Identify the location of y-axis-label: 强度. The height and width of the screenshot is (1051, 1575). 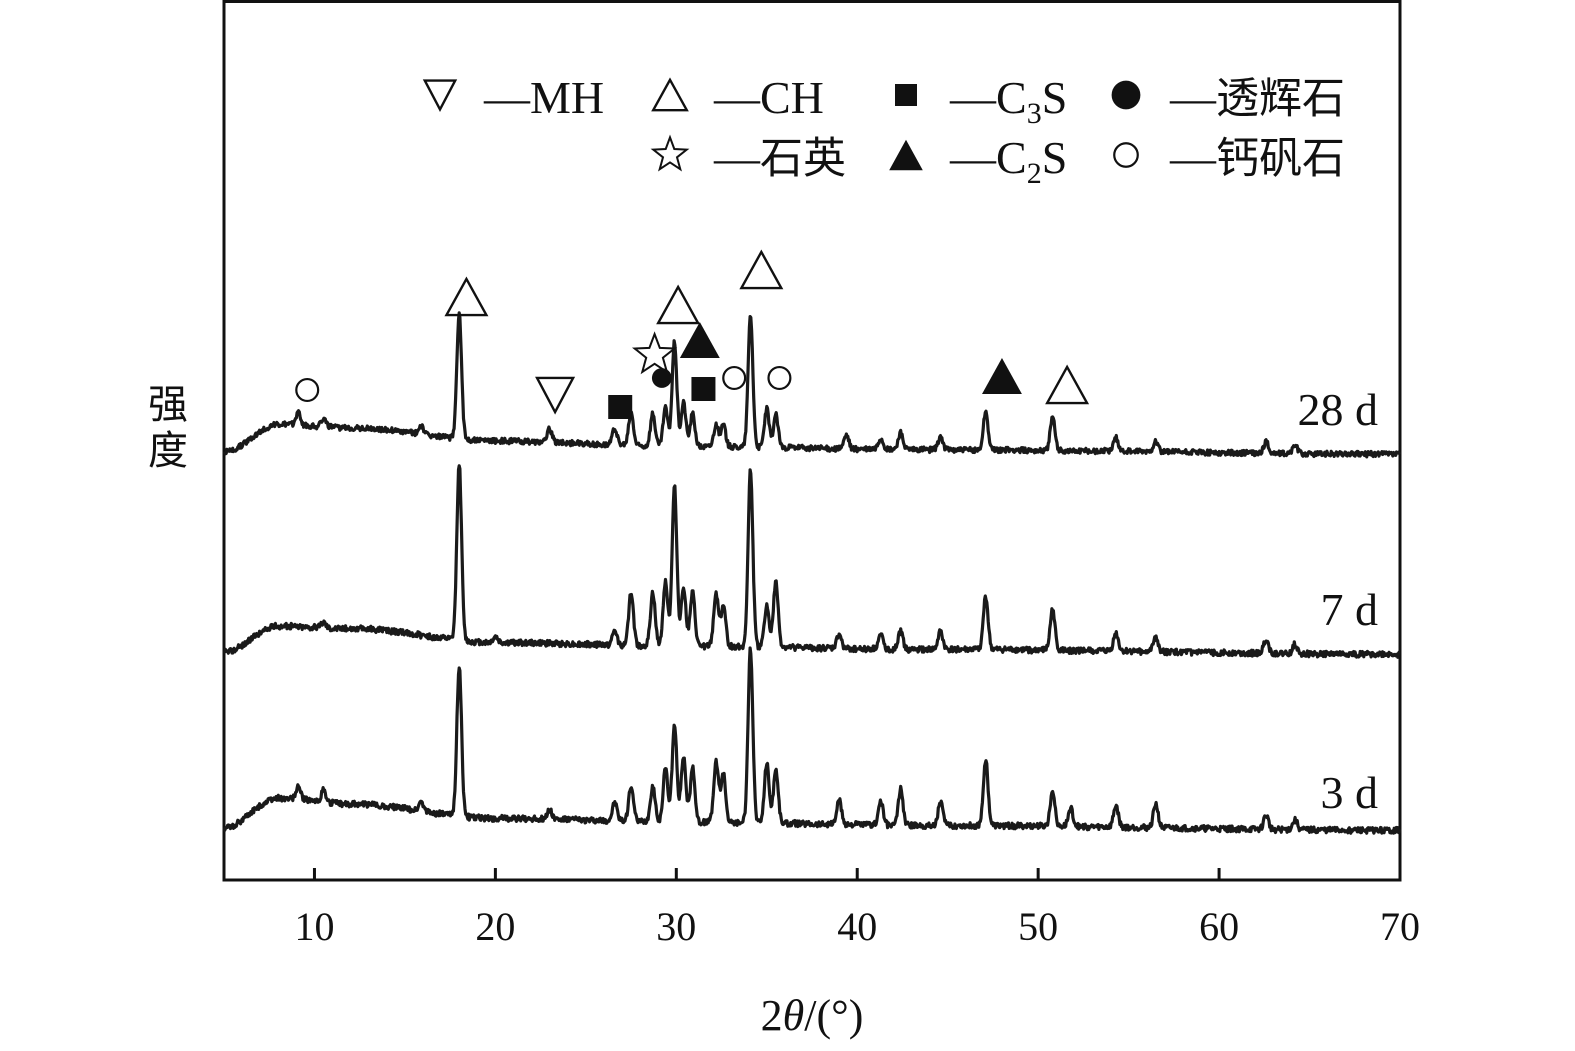
(168, 428).